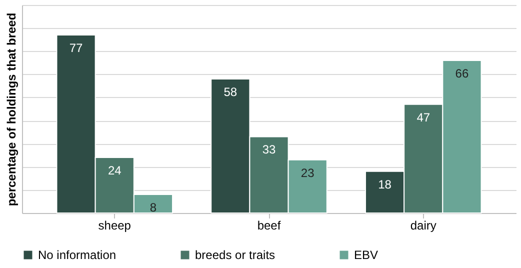 The height and width of the screenshot is (268, 521). What do you see at coordinates (385, 184) in the screenshot?
I see `data-label: 18` at bounding box center [385, 184].